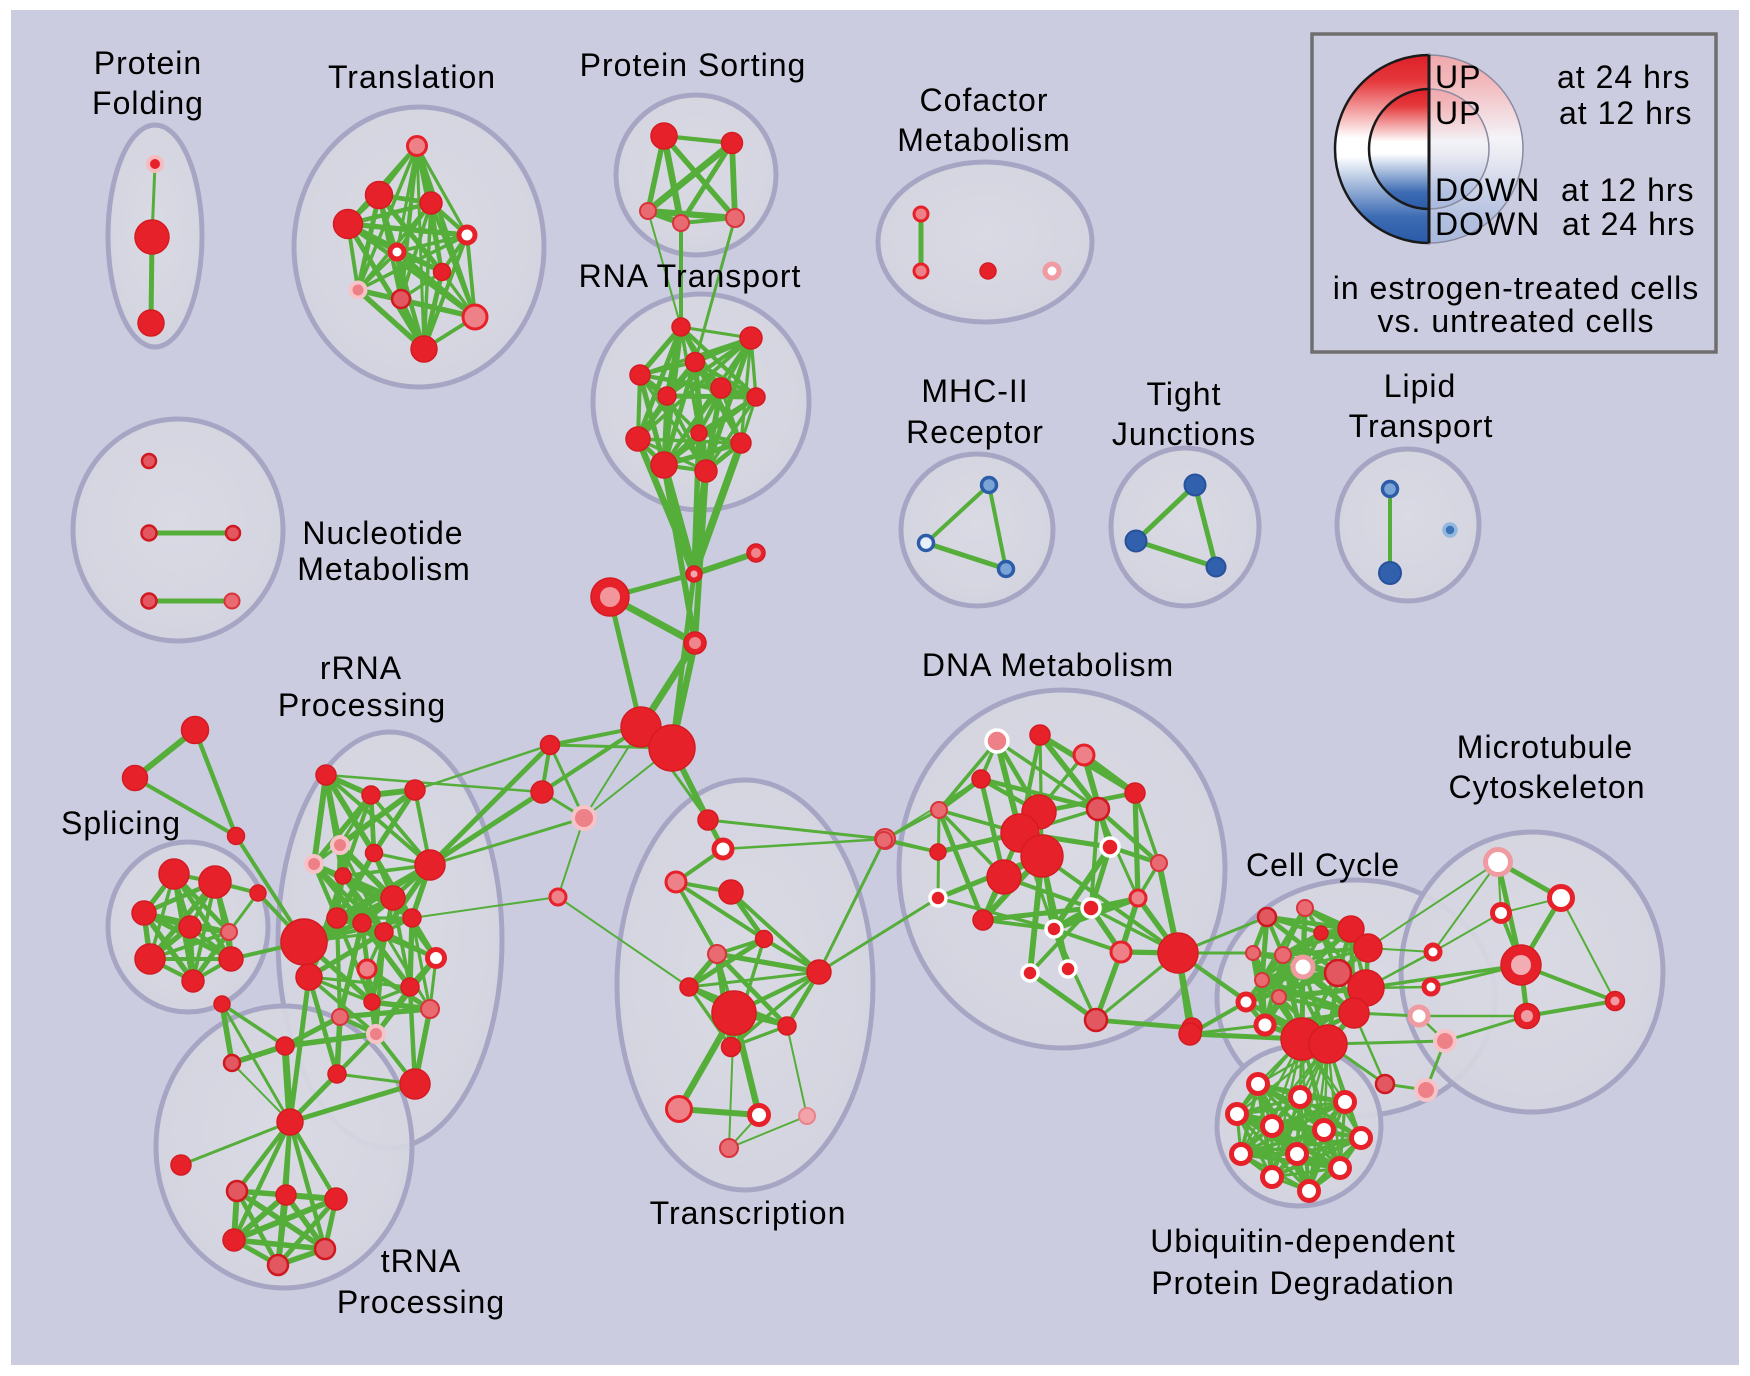  Describe the element at coordinates (984, 100) in the screenshot. I see `svg-text: Cofactor` at that location.